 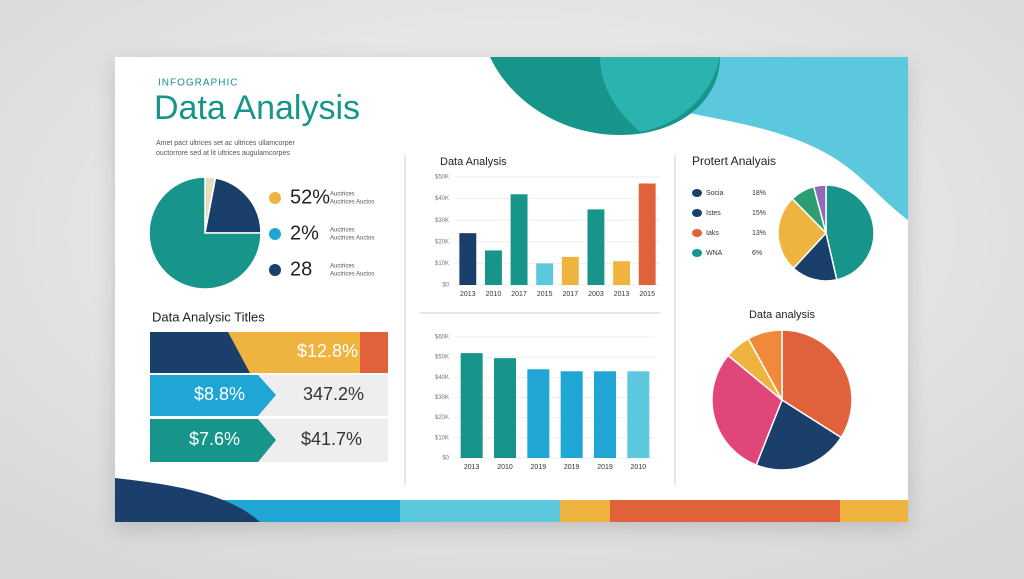 I want to click on table-text: 347.2%, so click(x=333, y=394).